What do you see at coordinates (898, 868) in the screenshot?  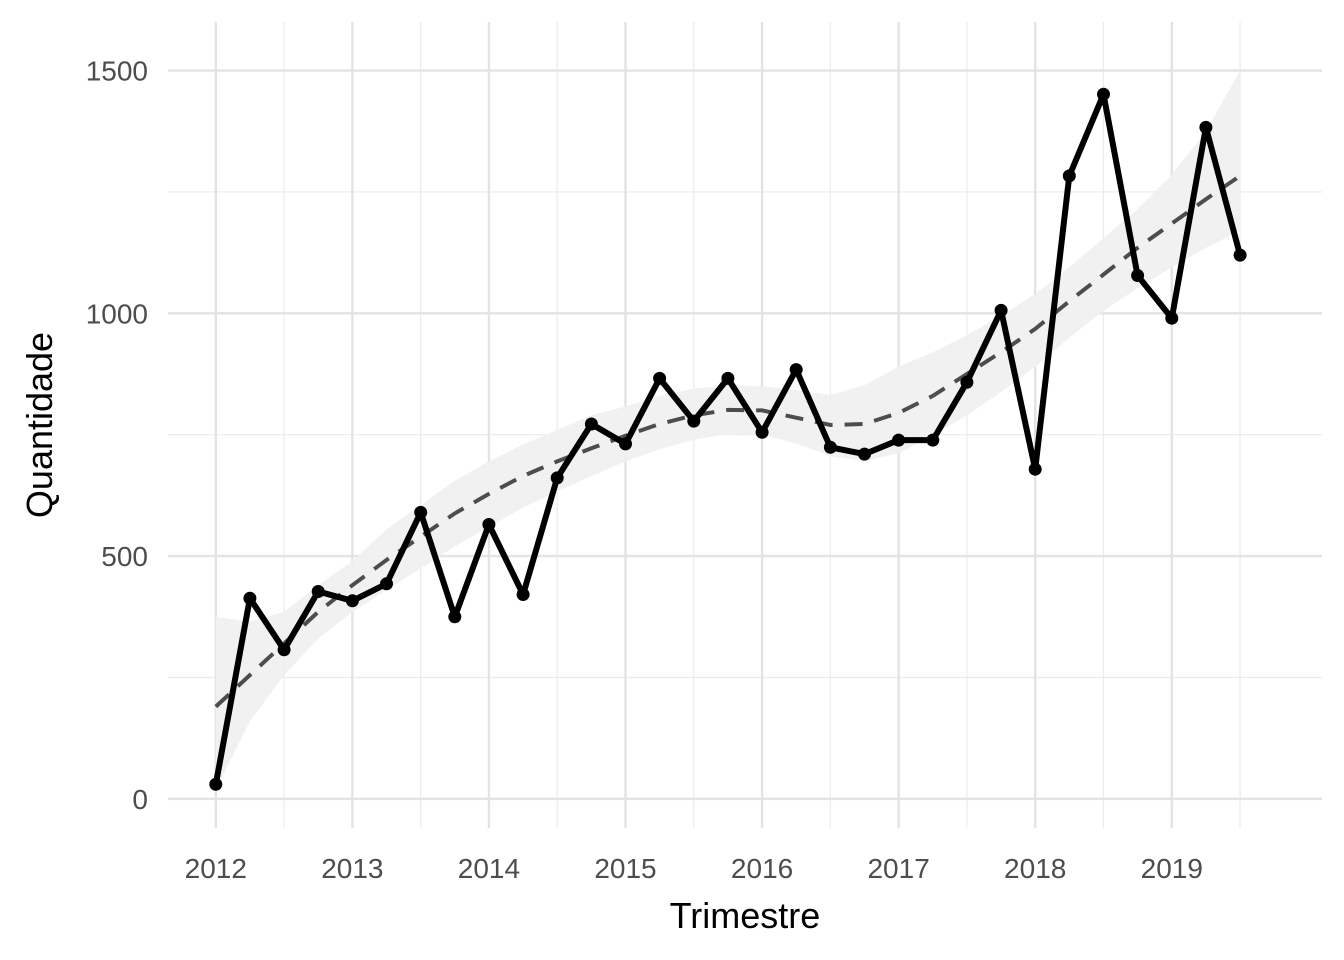 I see `x-tick-label: 2017` at bounding box center [898, 868].